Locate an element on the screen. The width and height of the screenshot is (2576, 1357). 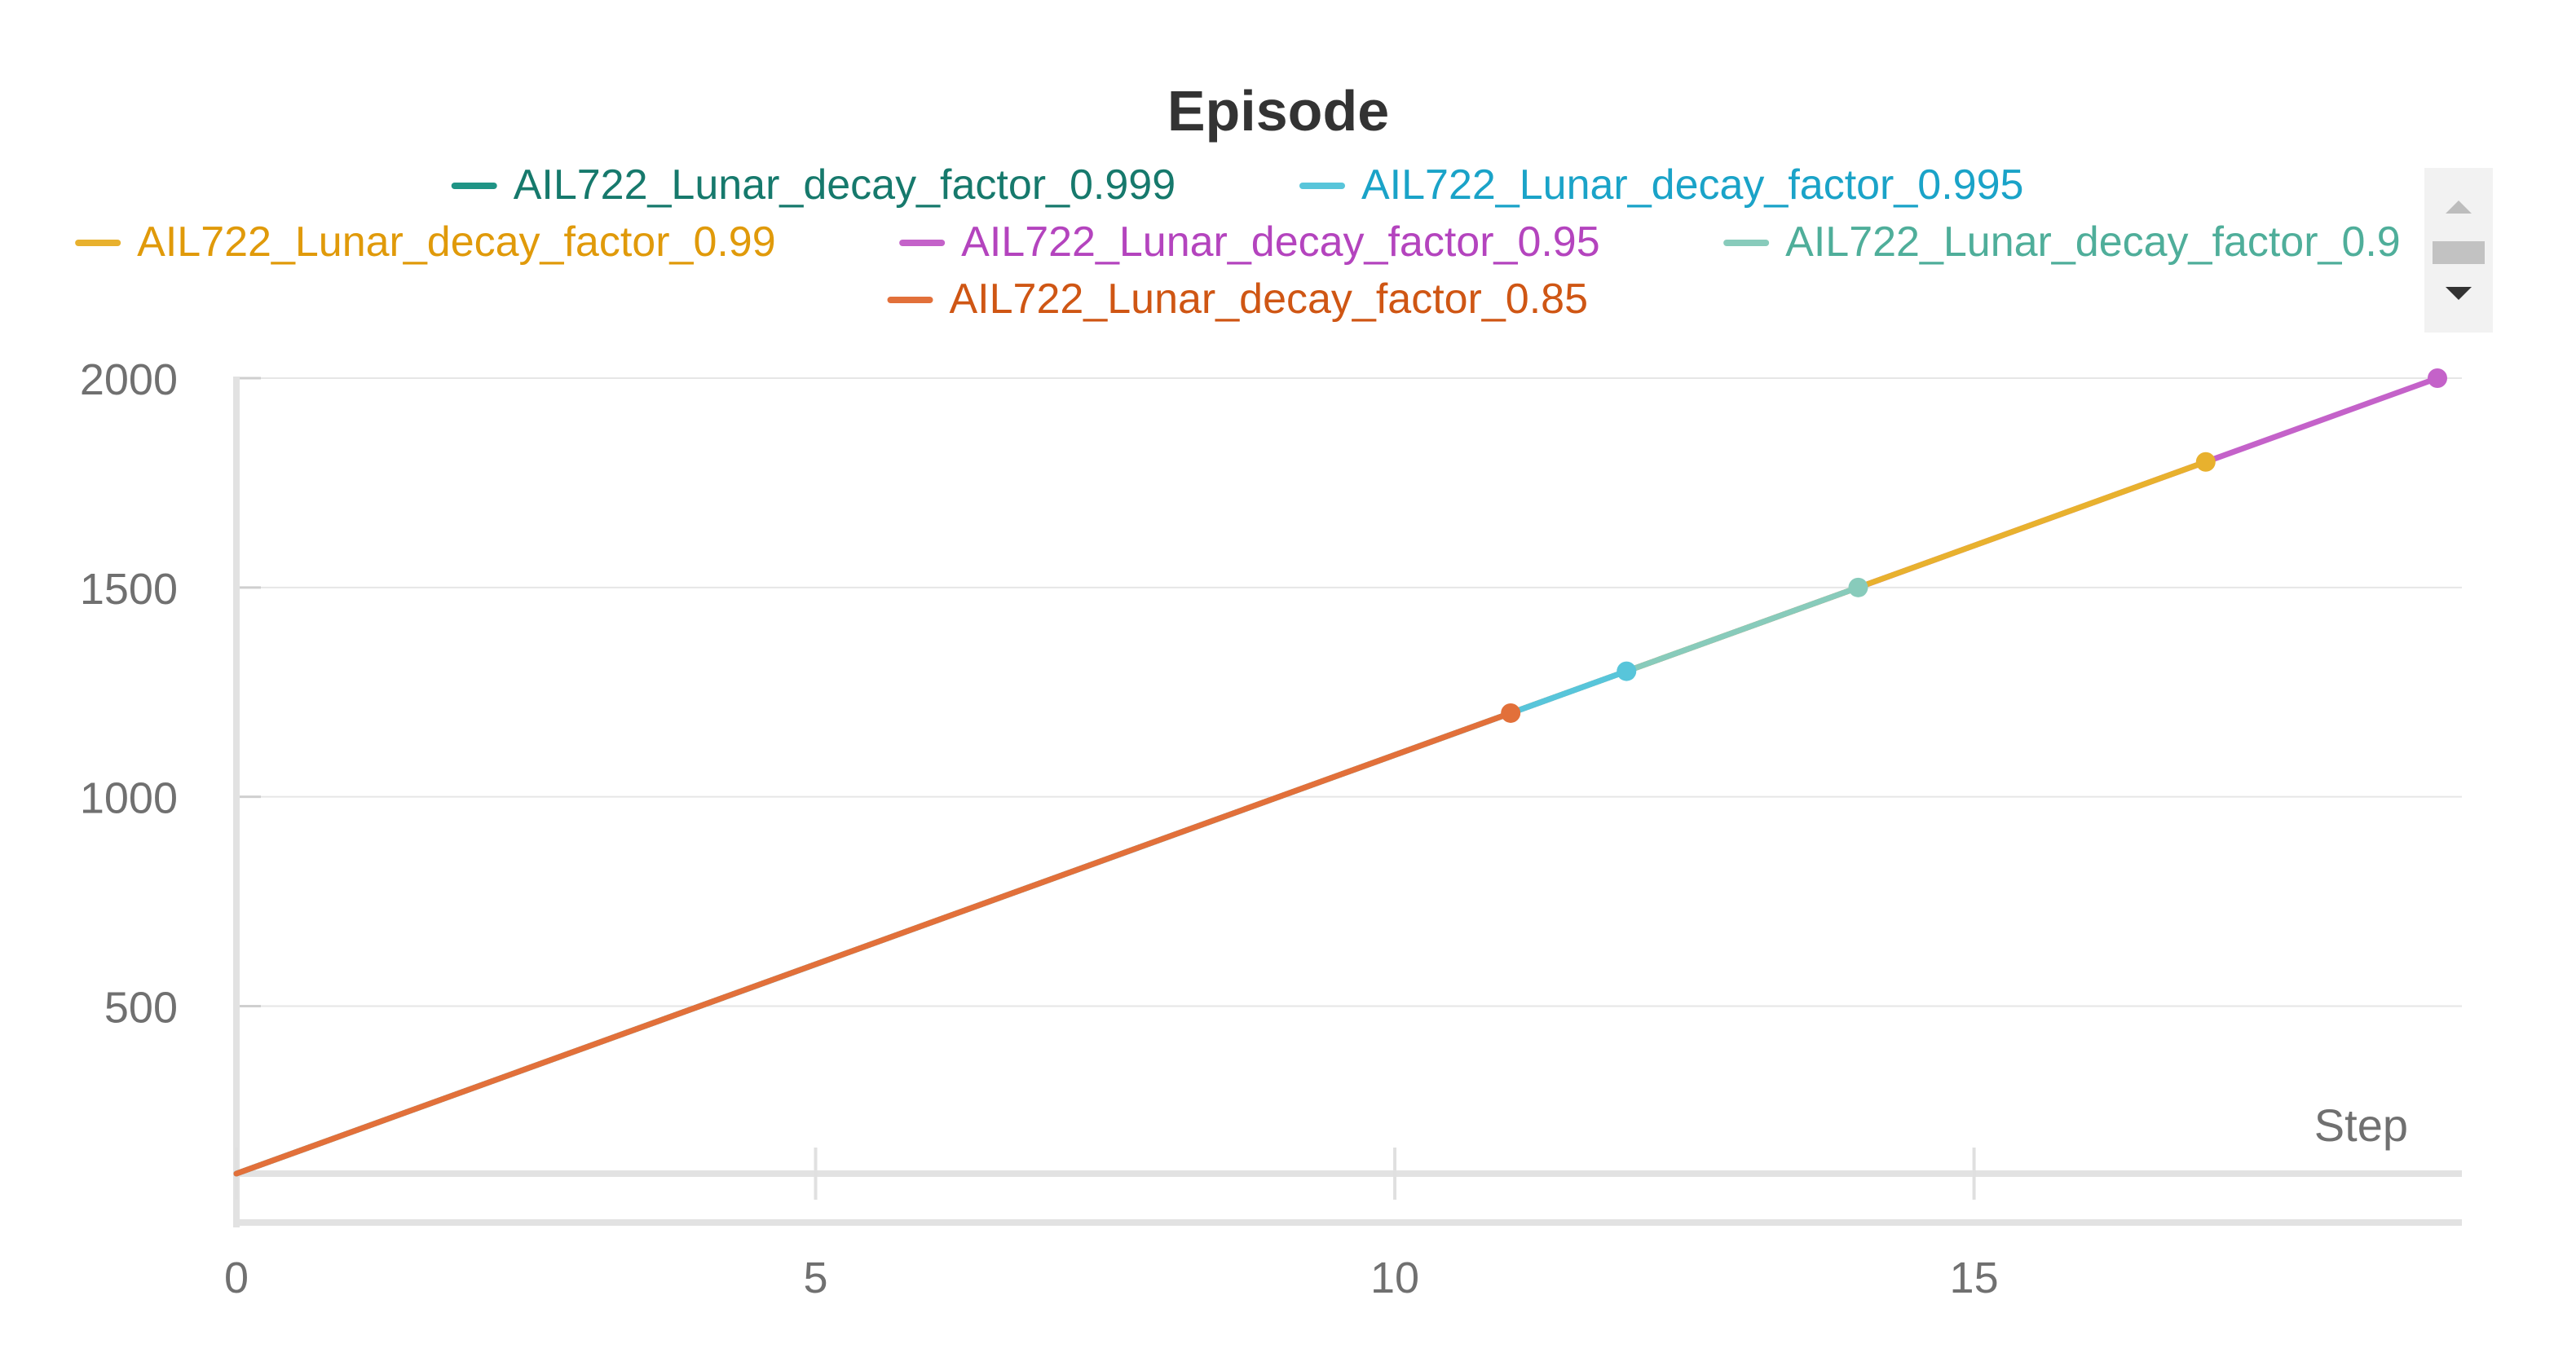
chart-title: Episode is located at coordinates (1278, 111).